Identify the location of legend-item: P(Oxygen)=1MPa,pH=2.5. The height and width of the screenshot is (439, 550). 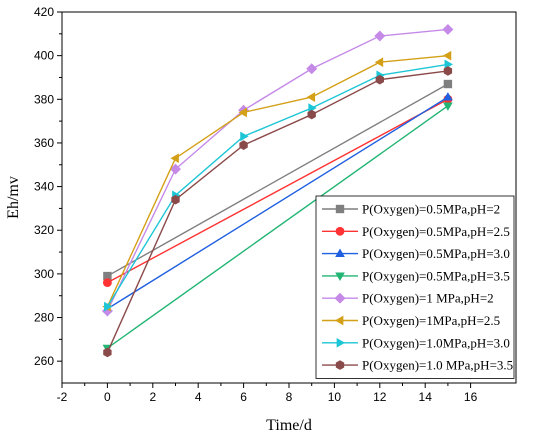
(411, 320).